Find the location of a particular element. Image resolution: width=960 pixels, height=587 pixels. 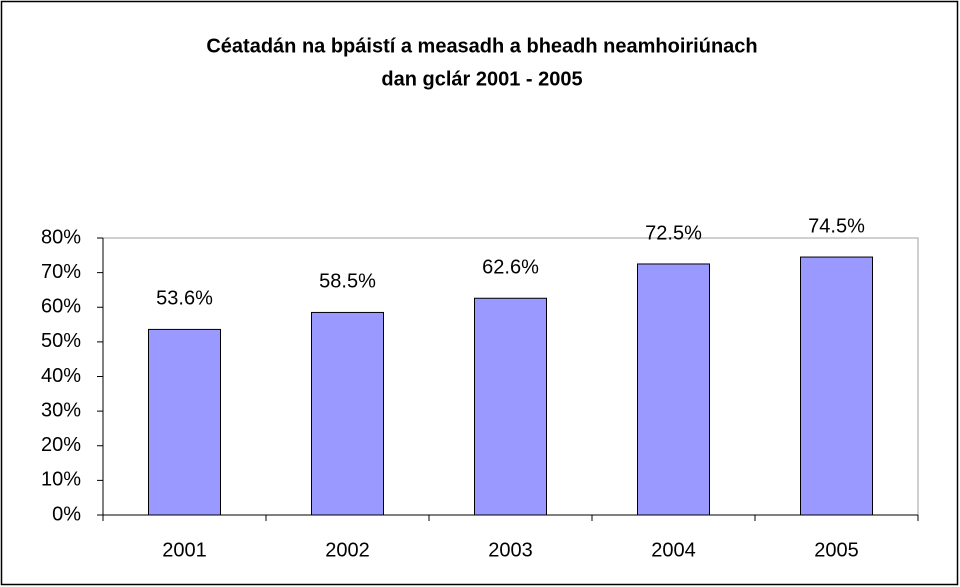

y-tick-label: 50% is located at coordinates (61, 341).